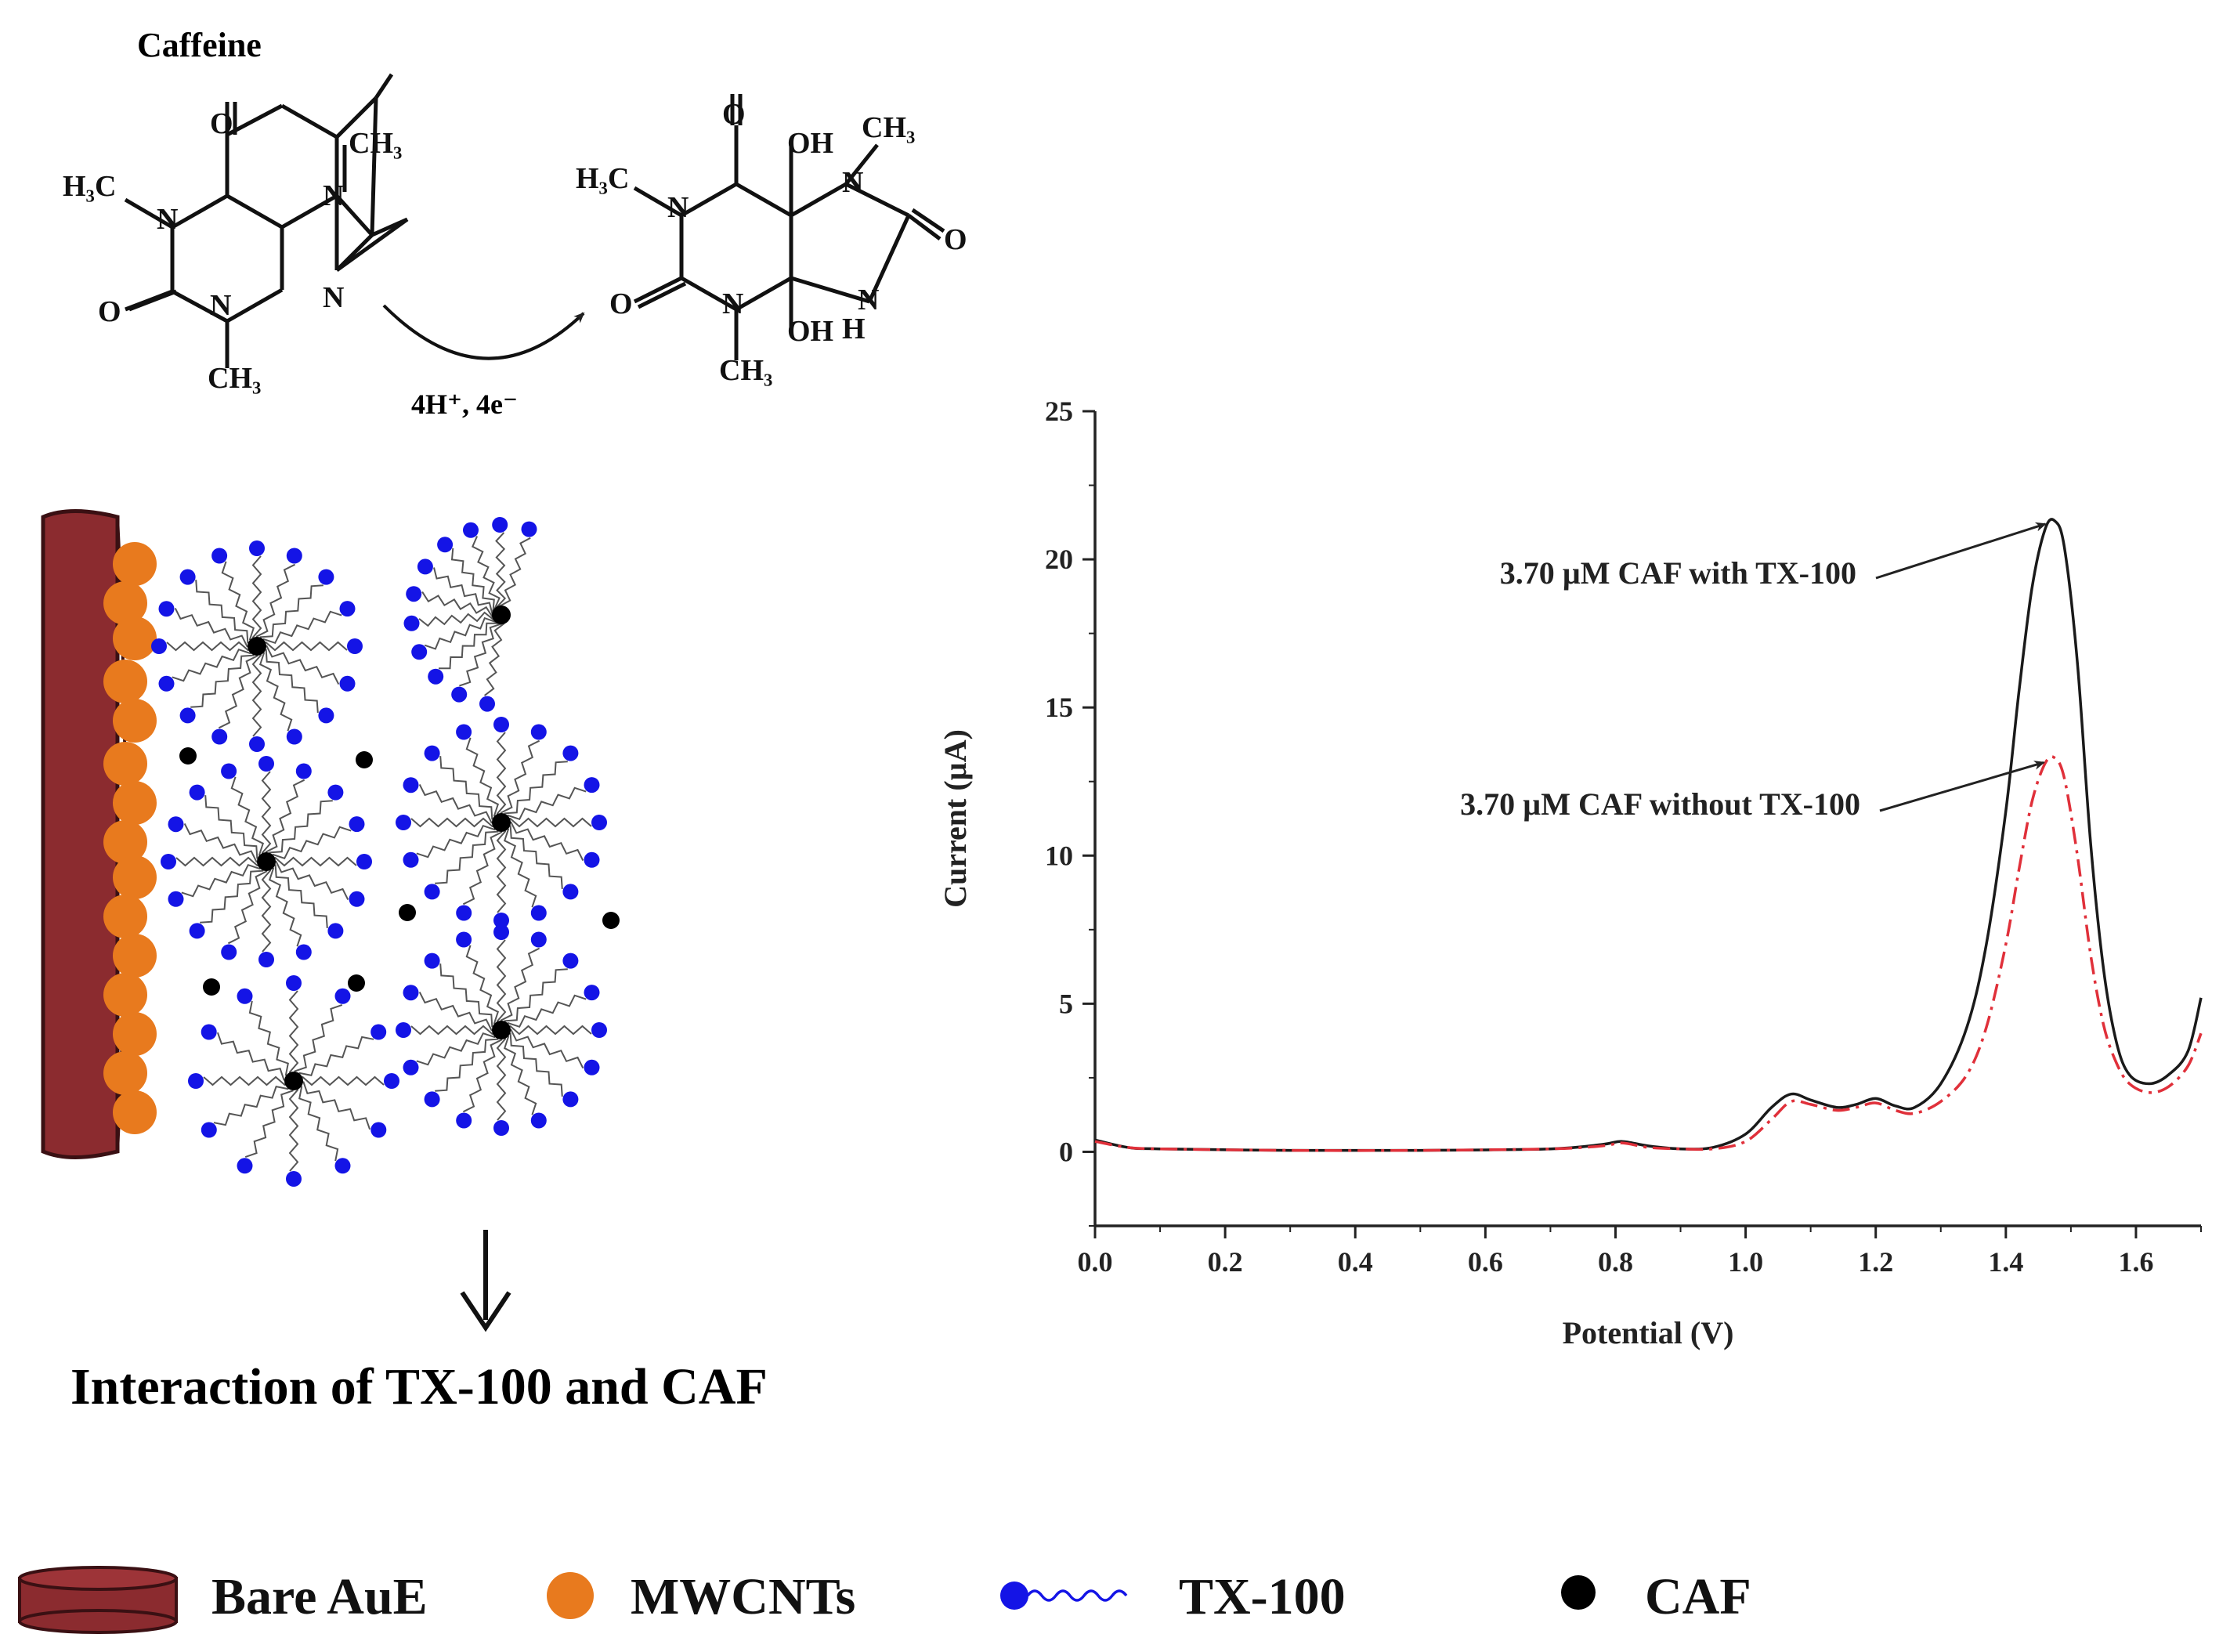 The width and height of the screenshot is (2230, 1652). I want to click on y-tick-label: 25, so click(1059, 411).